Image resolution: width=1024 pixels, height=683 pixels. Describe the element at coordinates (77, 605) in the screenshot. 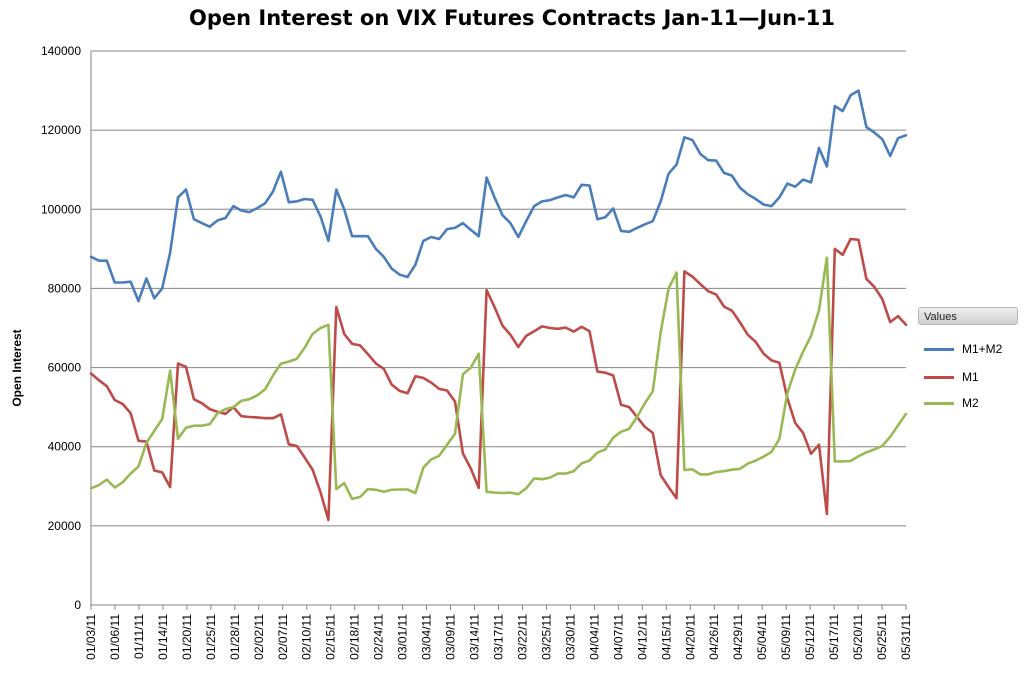

I see `y-tick-label: 0` at that location.